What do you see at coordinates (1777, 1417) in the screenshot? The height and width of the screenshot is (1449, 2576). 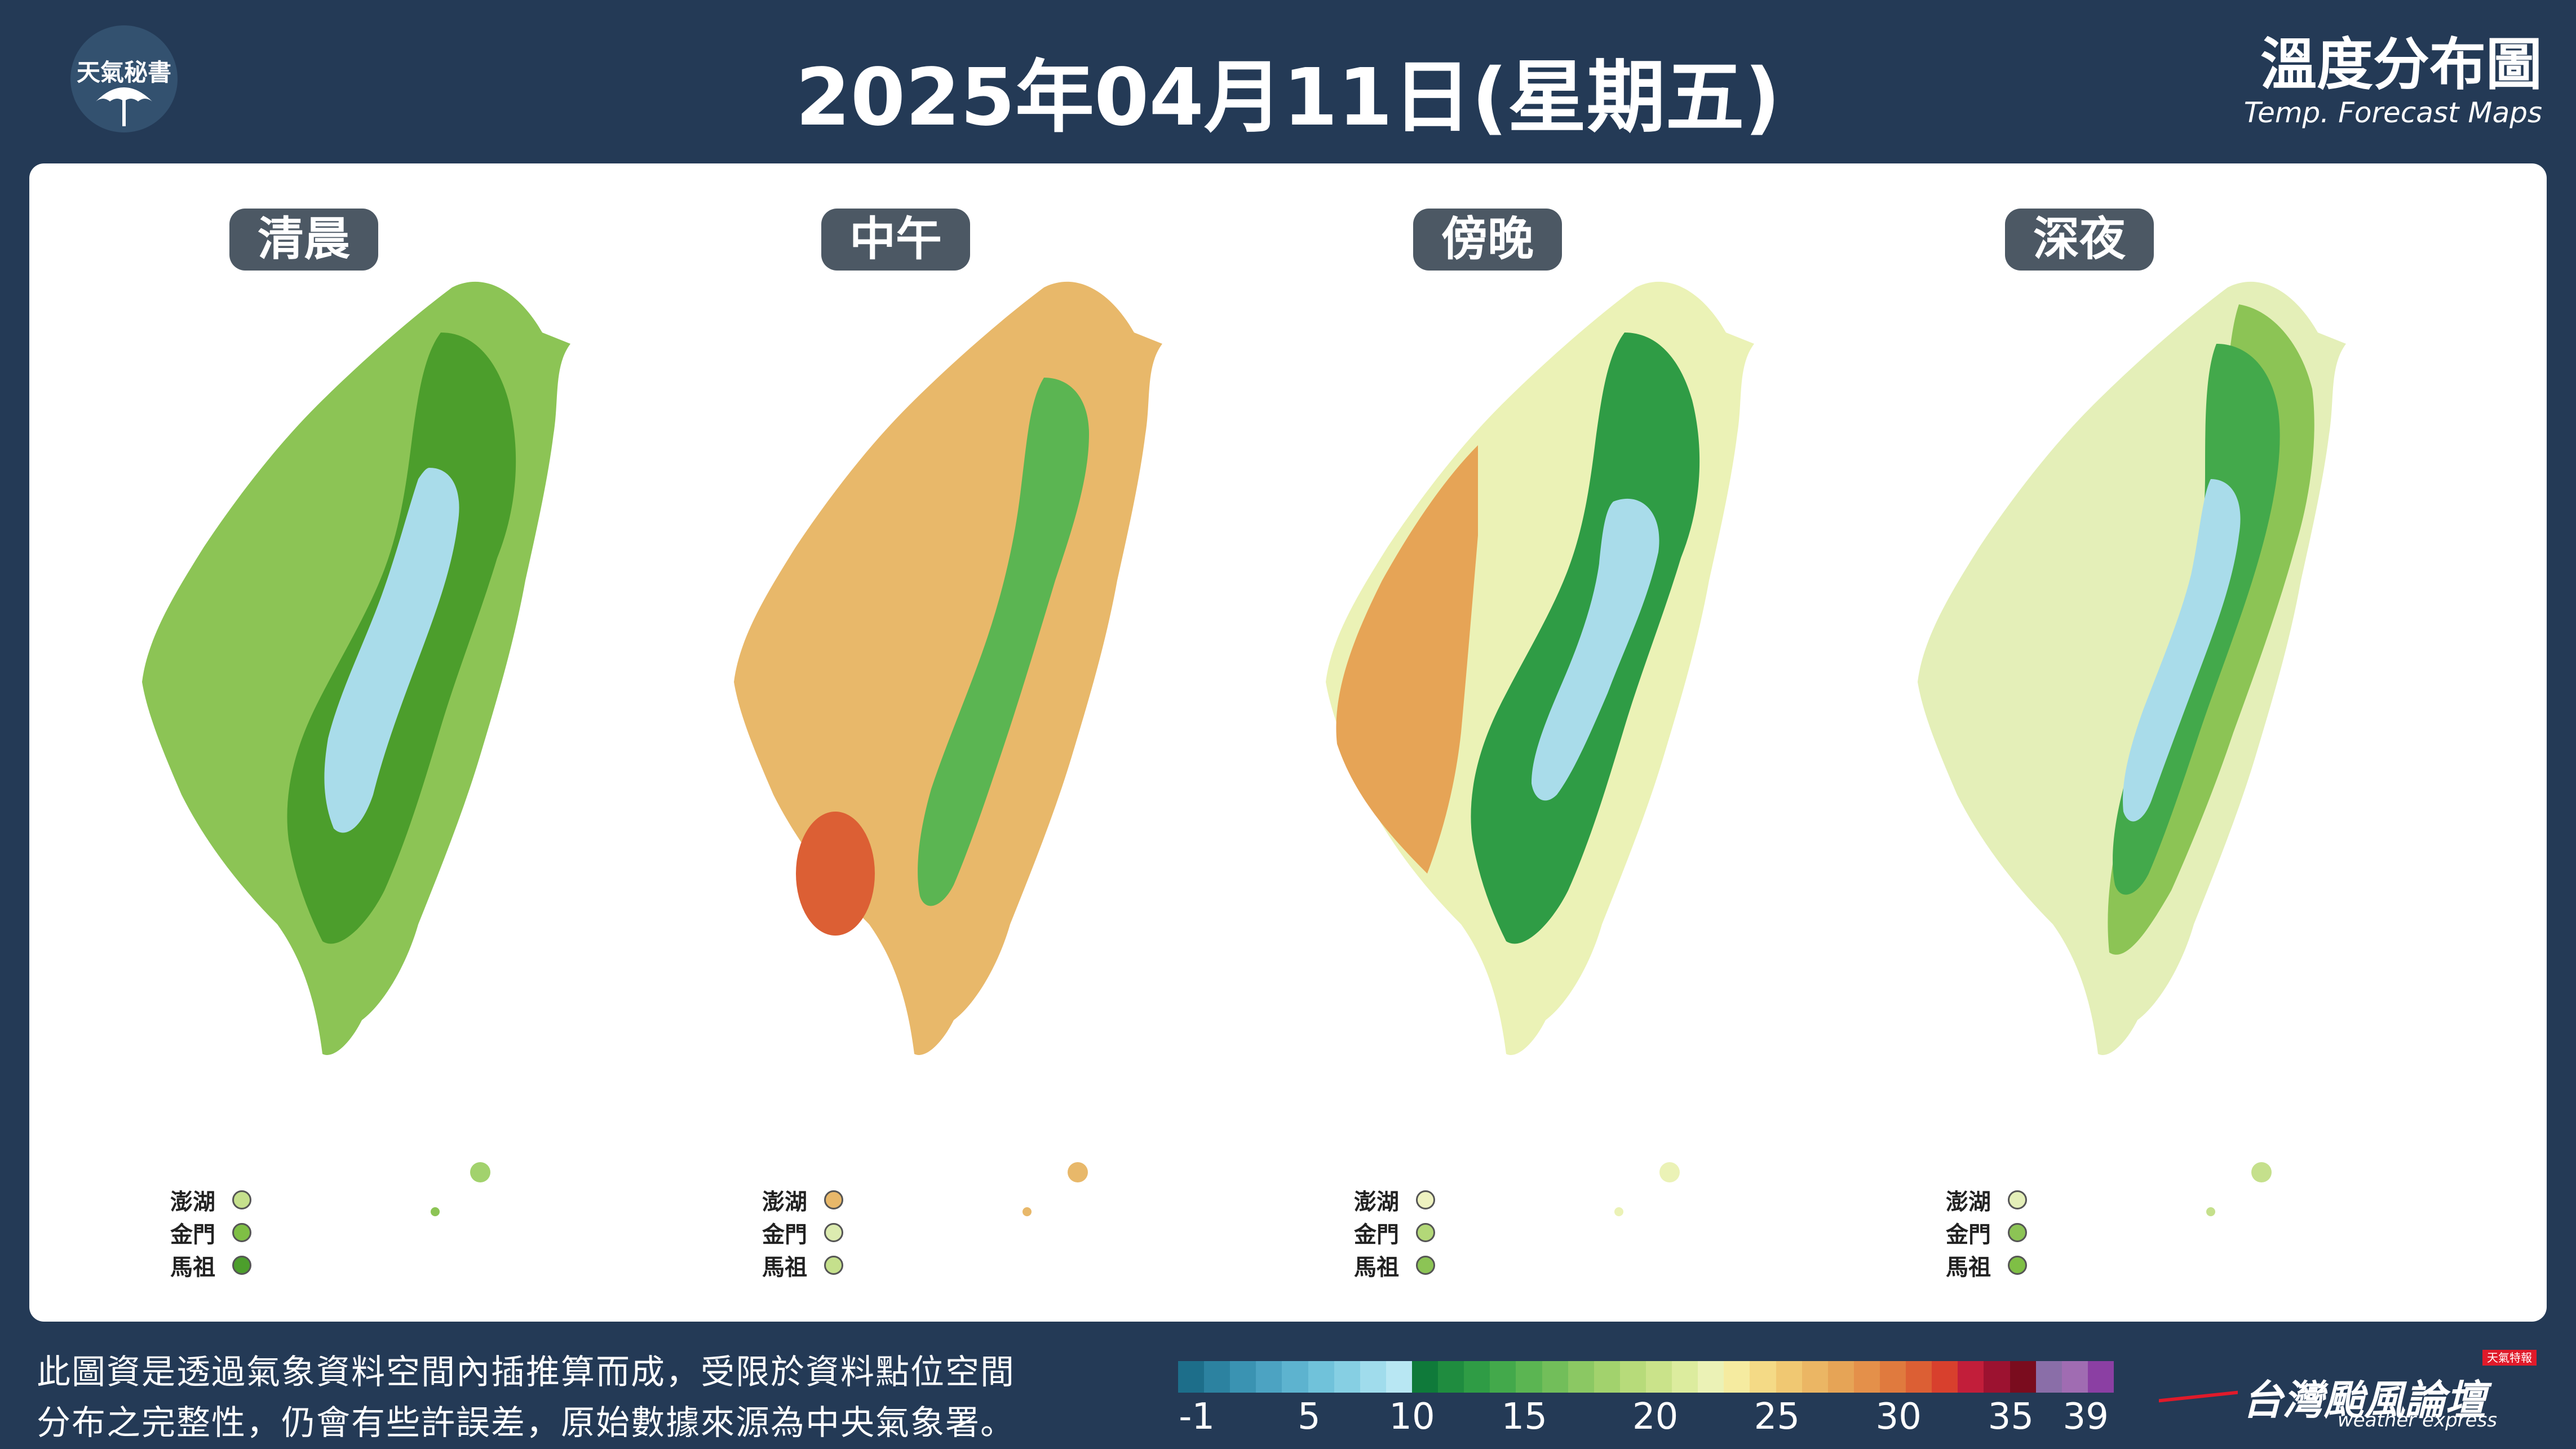 I see `scale-tick-label: 25` at bounding box center [1777, 1417].